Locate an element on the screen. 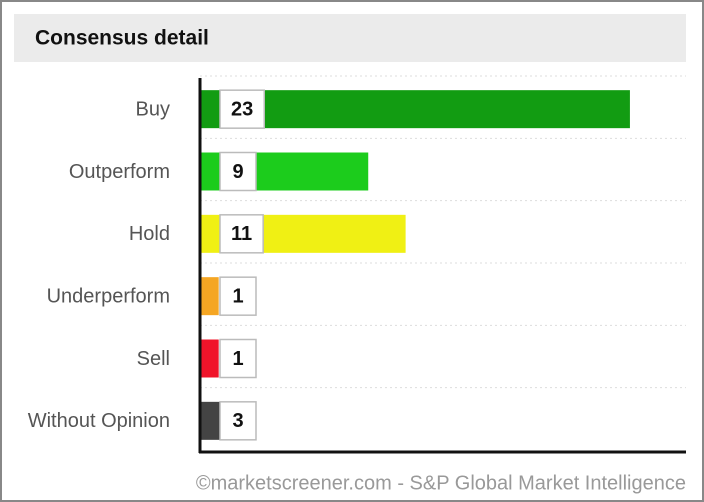 This screenshot has width=704, height=502. category-label: Sell is located at coordinates (153, 359).